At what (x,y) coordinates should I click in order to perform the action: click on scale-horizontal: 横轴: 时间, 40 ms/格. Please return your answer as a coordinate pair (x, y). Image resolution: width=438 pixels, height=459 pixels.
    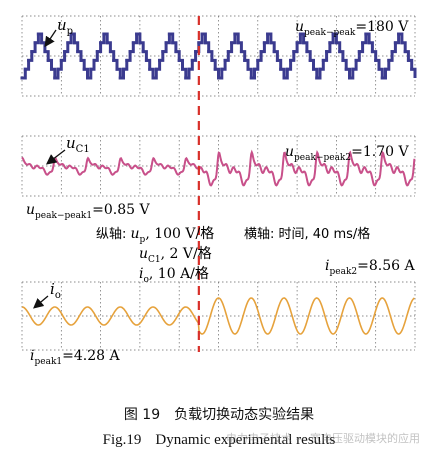
    Looking at the image, I should click on (307, 234).